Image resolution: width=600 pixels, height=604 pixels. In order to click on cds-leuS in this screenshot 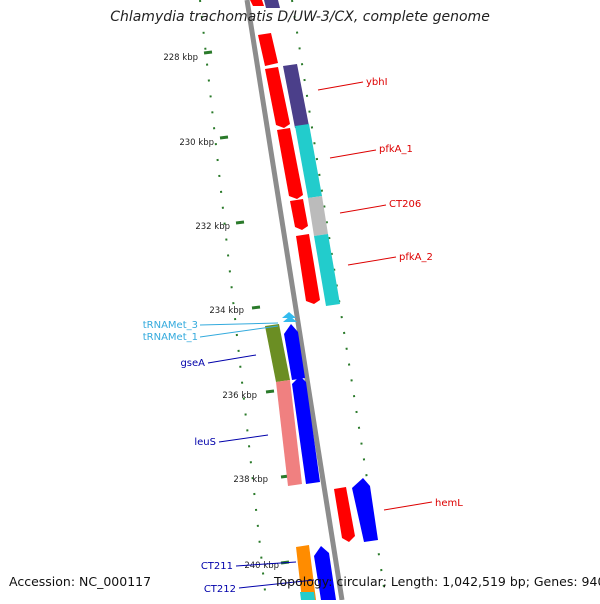, I will do `click(289, 433)`.